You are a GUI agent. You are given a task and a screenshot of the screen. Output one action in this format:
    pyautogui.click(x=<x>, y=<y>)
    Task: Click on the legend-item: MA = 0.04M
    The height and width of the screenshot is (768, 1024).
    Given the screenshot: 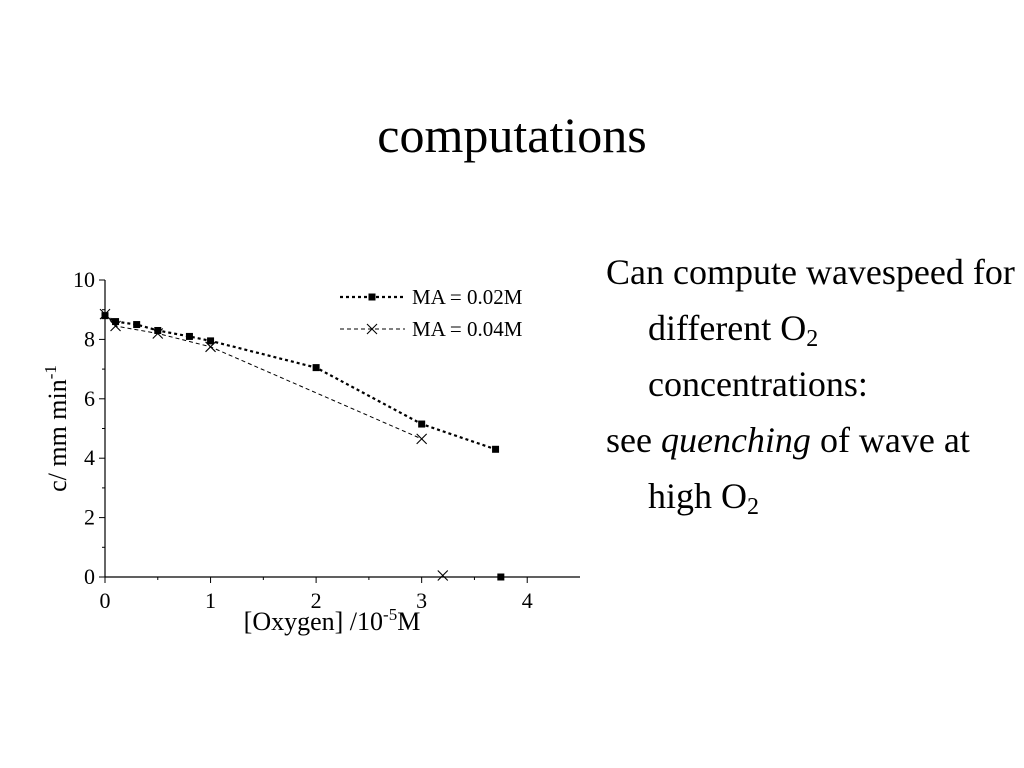 What is the action you would take?
    pyautogui.click(x=431, y=329)
    